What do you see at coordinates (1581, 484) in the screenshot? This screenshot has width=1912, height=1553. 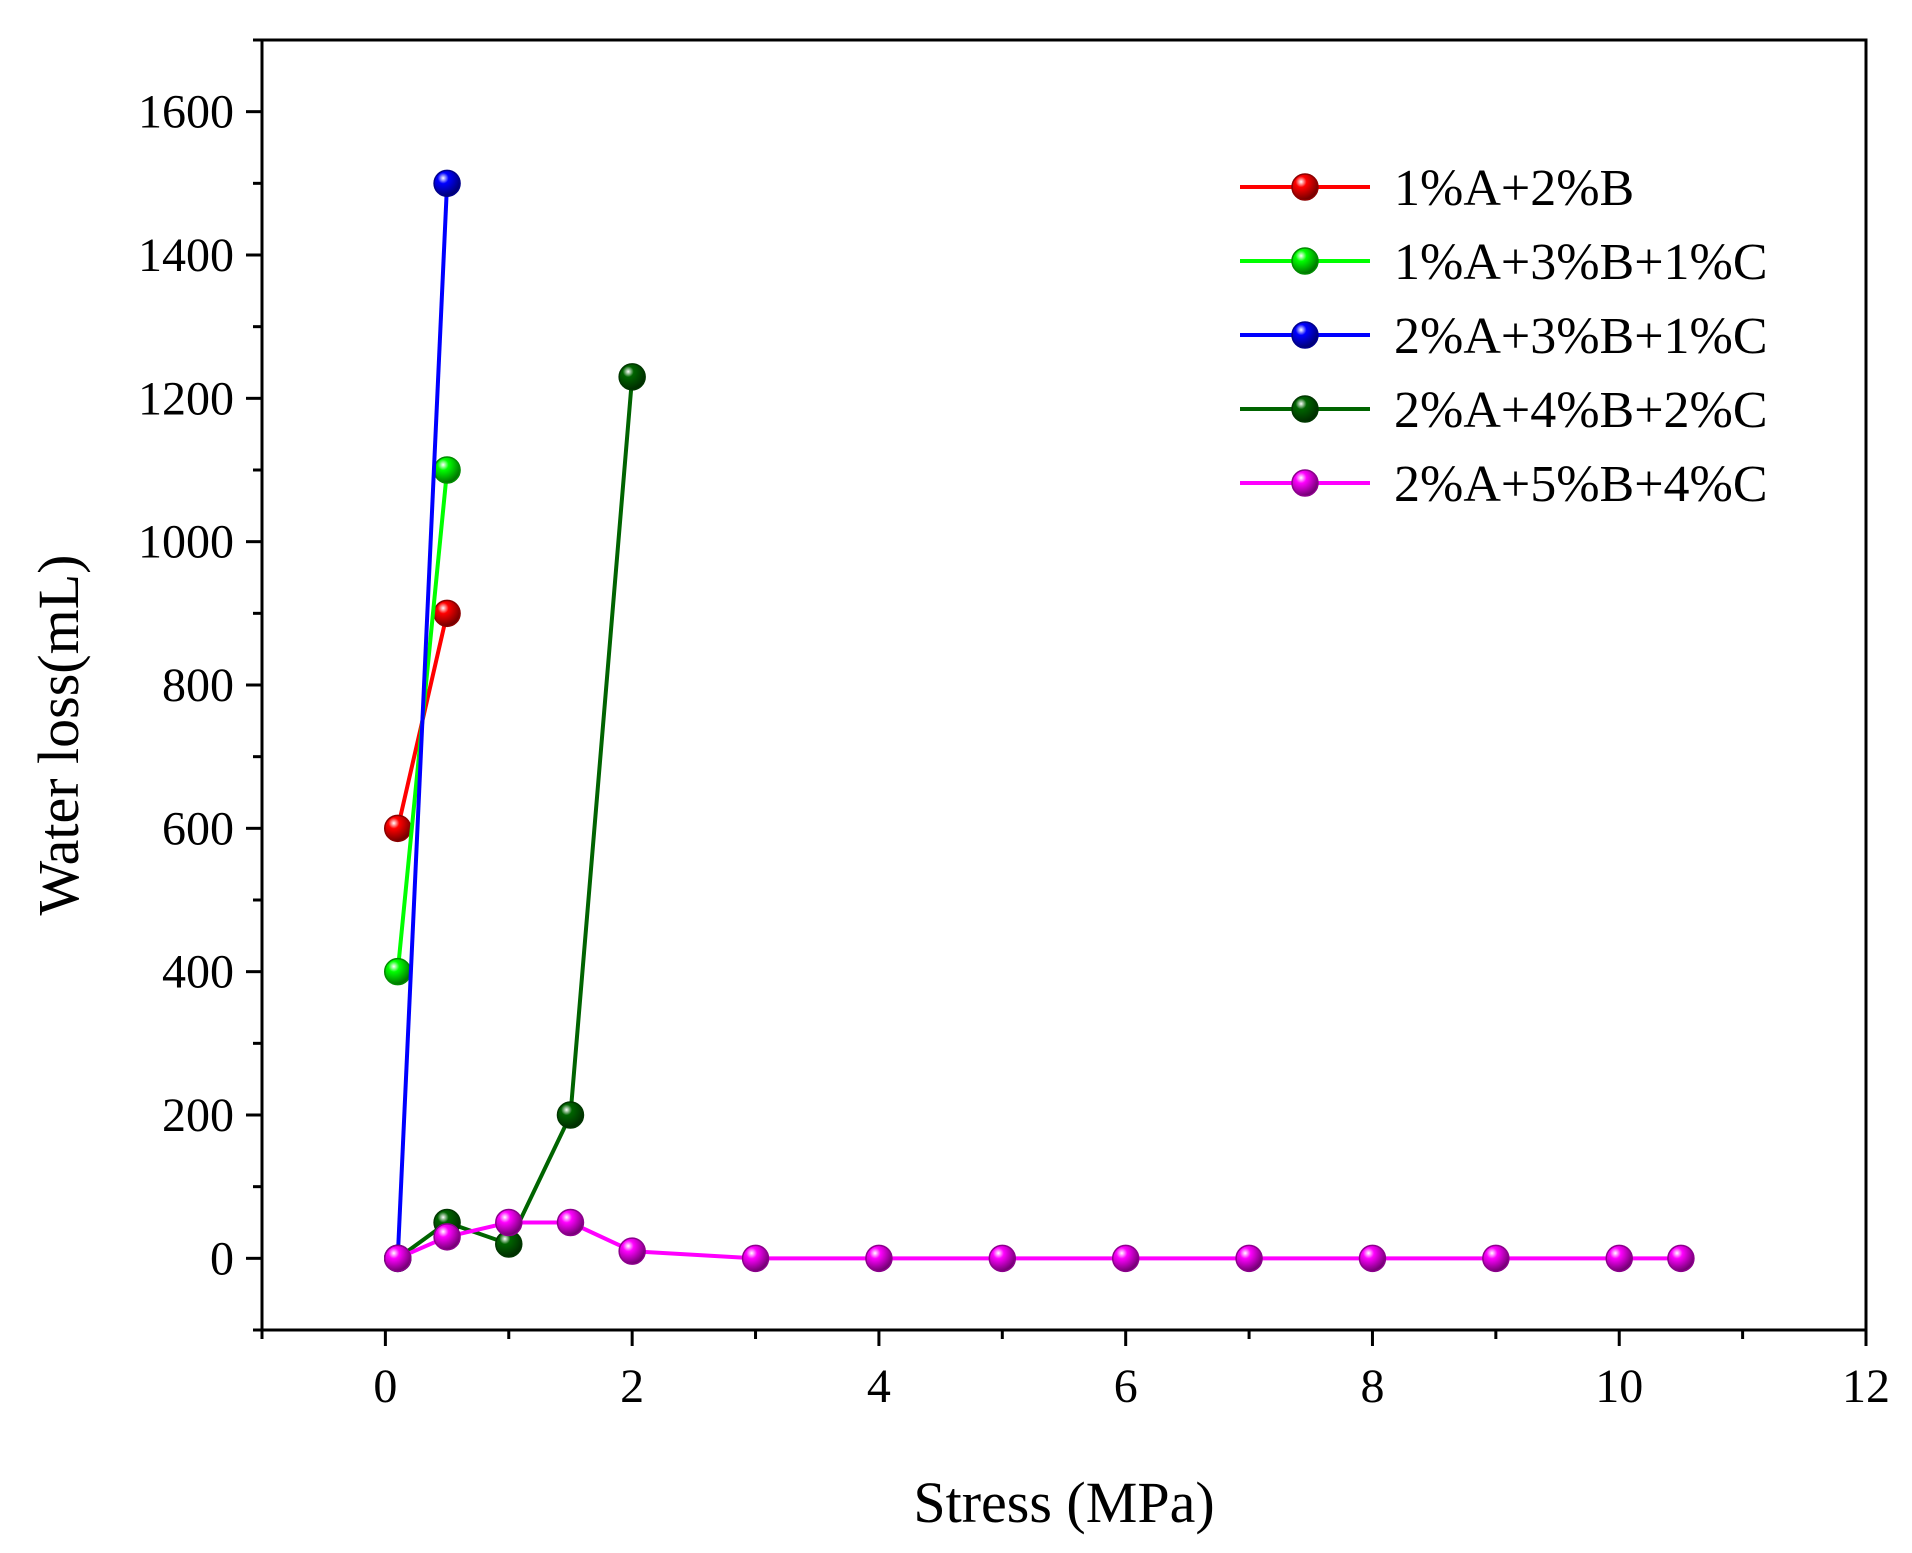 I see `legend-label: 2%A+5%B+4%C` at bounding box center [1581, 484].